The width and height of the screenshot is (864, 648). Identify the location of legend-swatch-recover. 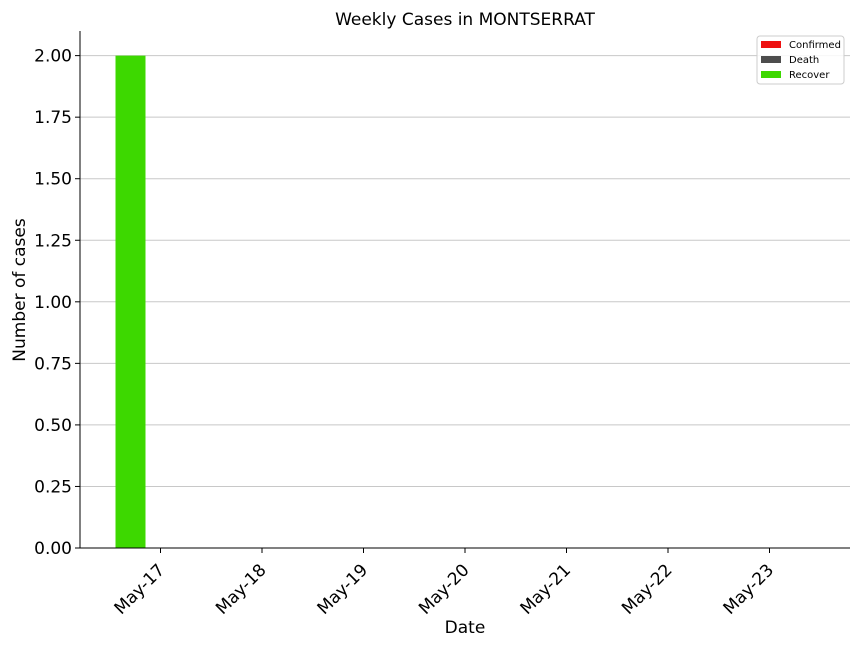
(771, 74).